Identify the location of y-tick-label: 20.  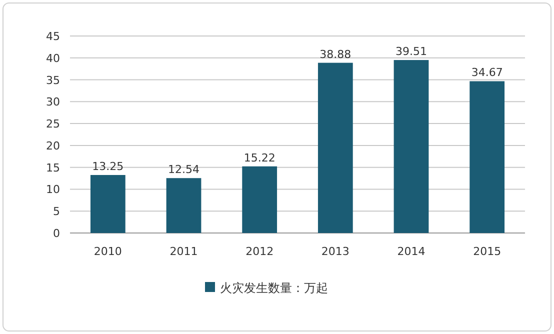
(53, 145).